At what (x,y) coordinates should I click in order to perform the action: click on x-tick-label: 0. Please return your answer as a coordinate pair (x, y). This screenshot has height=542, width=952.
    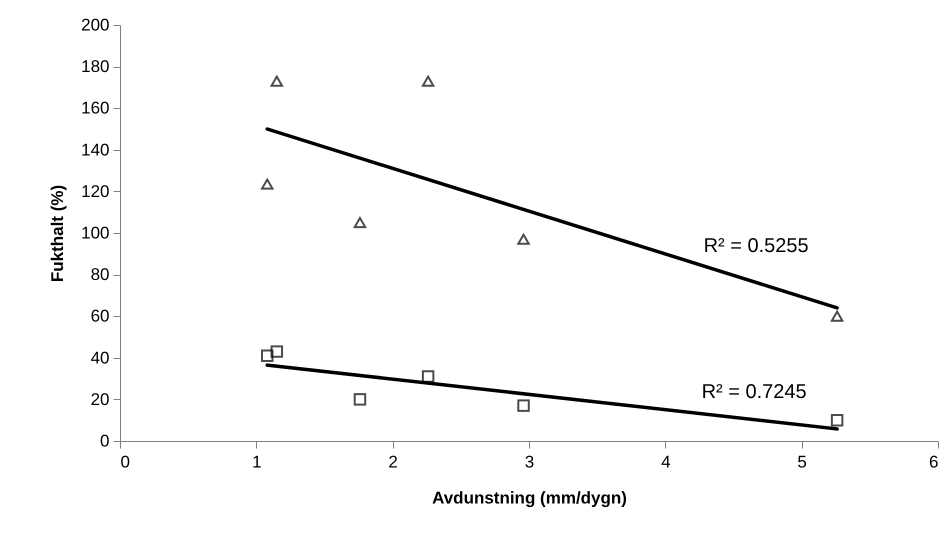
    Looking at the image, I should click on (125, 462).